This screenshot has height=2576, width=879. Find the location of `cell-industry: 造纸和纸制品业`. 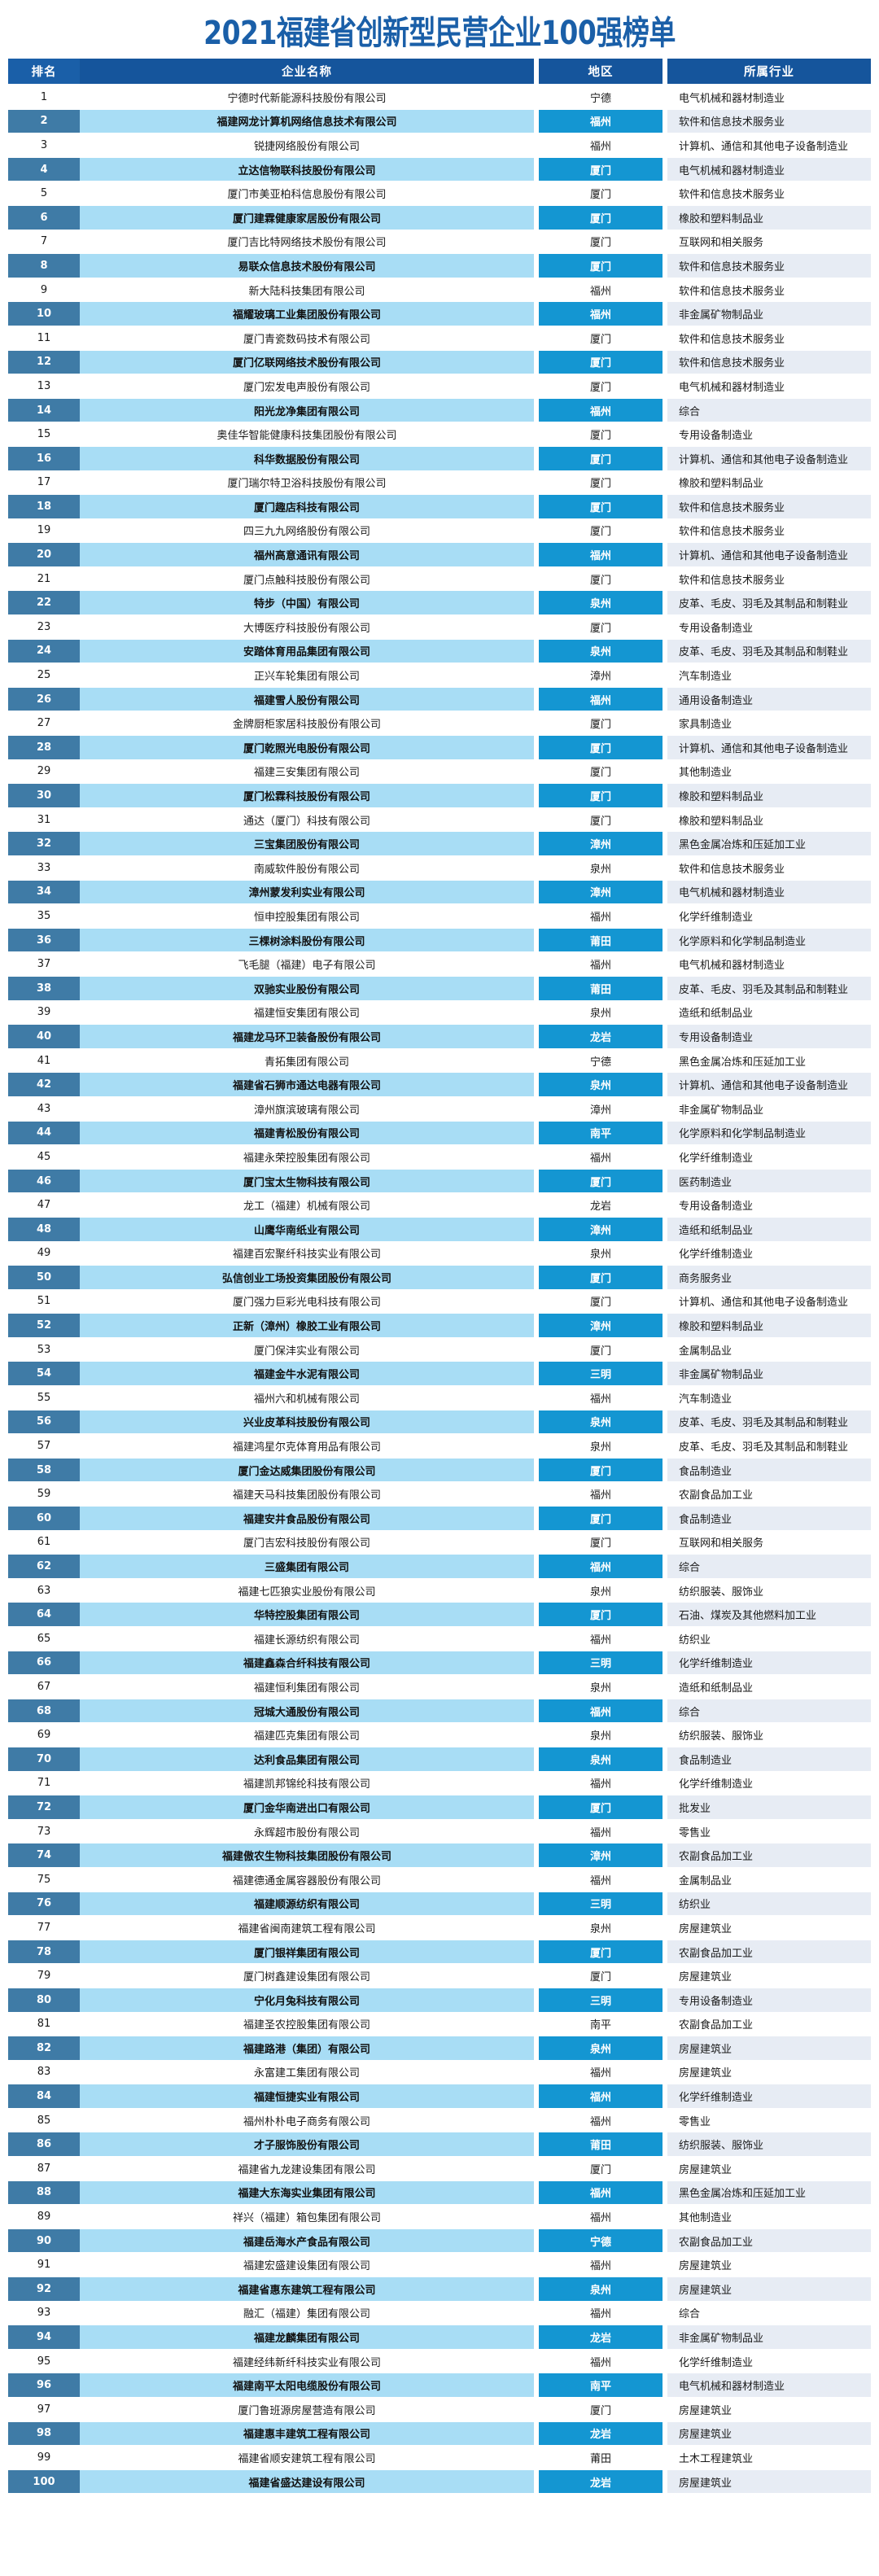

cell-industry: 造纸和纸制品业 is located at coordinates (769, 1013).